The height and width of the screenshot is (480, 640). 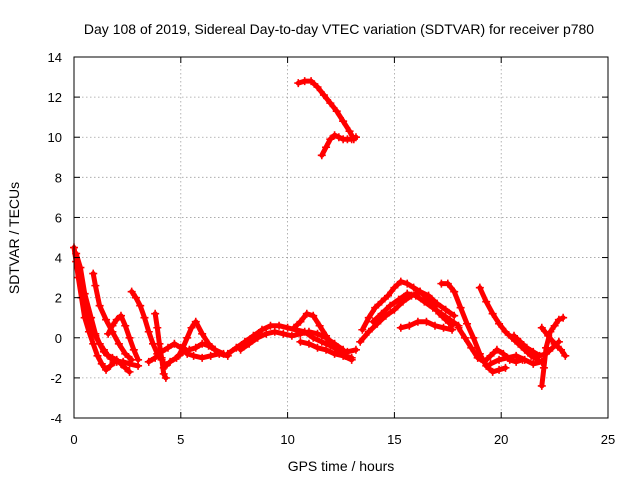 What do you see at coordinates (58, 177) in the screenshot?
I see `y-tick-label: 8` at bounding box center [58, 177].